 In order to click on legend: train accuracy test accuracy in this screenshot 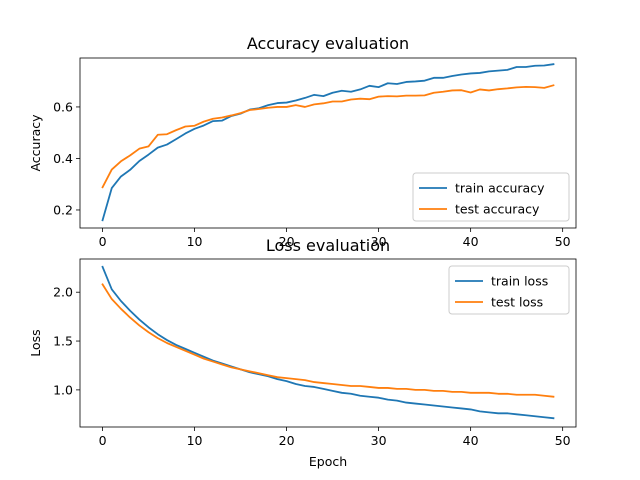, I will do `click(491, 197)`.